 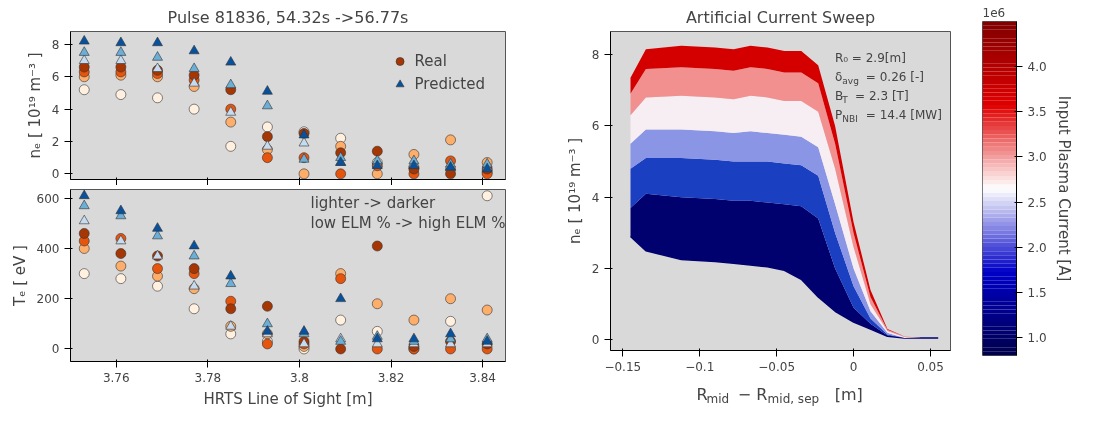 What do you see at coordinates (1063, 188) in the screenshot?
I see `color-bar-title: Input Plasma Current [A]` at bounding box center [1063, 188].